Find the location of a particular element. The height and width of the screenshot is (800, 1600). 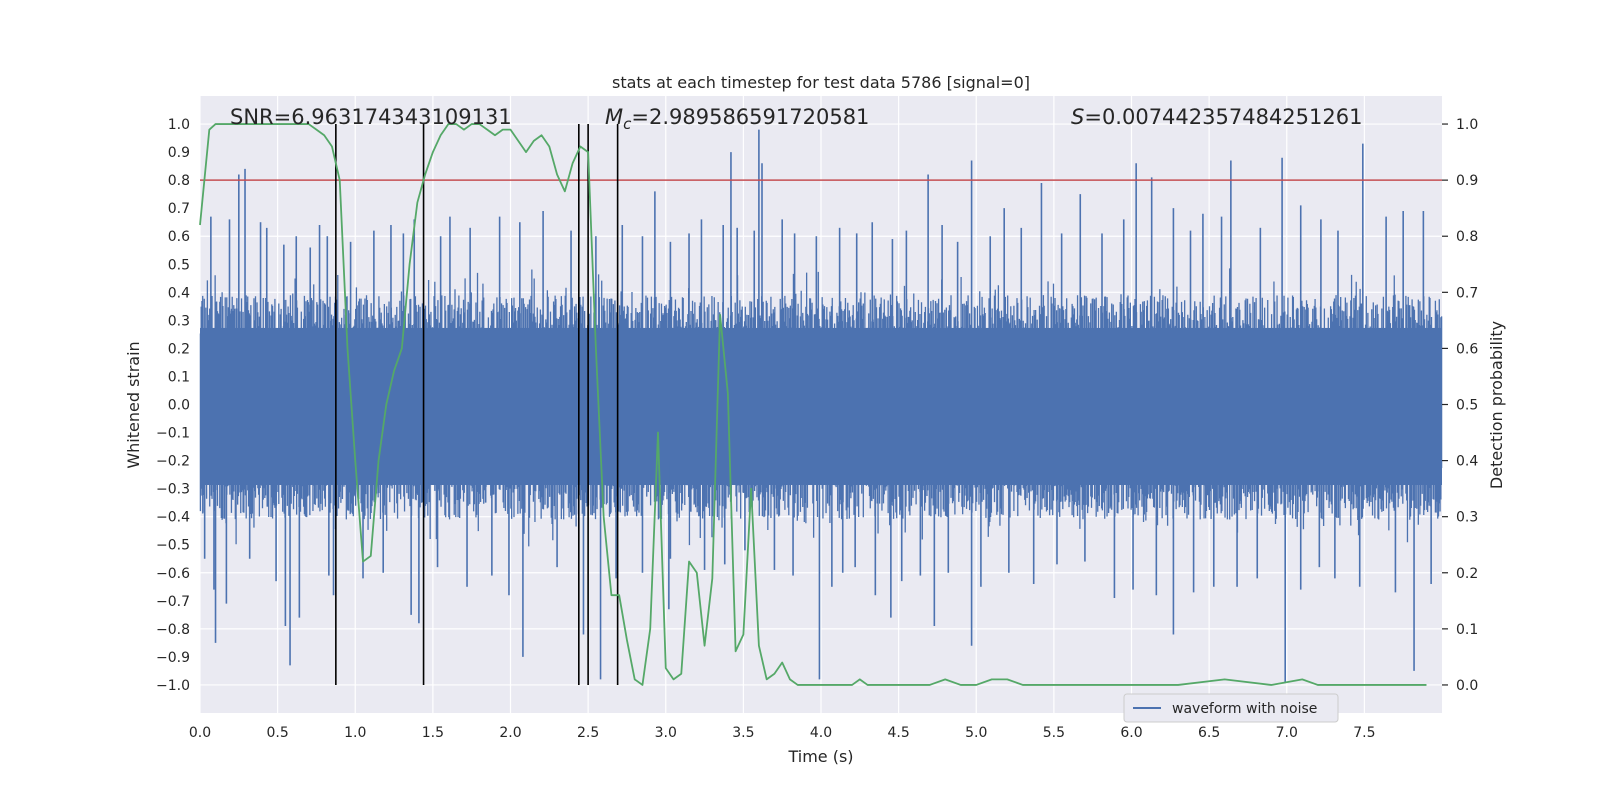

x-axis-label: Time (s) is located at coordinates (820, 756).